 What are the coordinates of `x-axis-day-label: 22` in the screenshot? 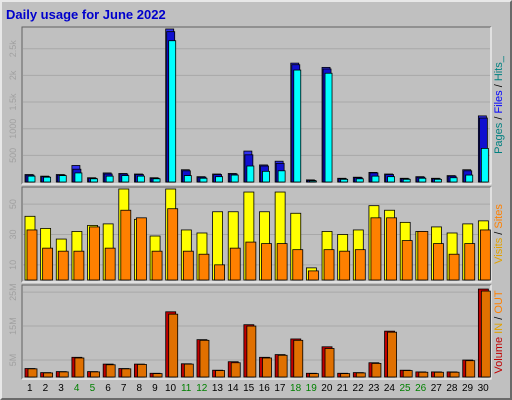 It's located at (359, 388).